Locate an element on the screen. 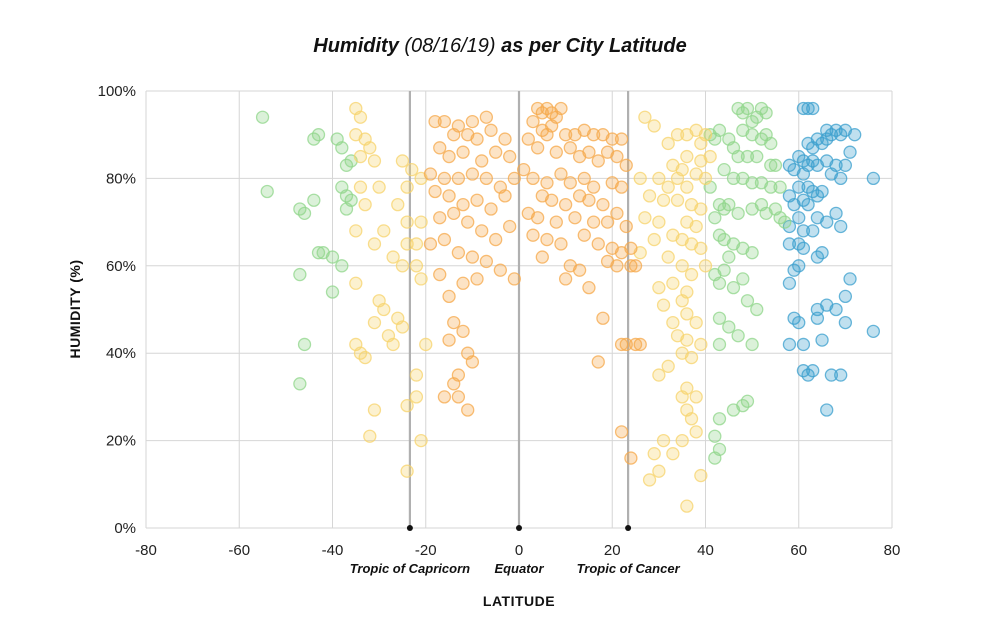 The image size is (1000, 625). y-tick-label: 20% is located at coordinates (121, 441).